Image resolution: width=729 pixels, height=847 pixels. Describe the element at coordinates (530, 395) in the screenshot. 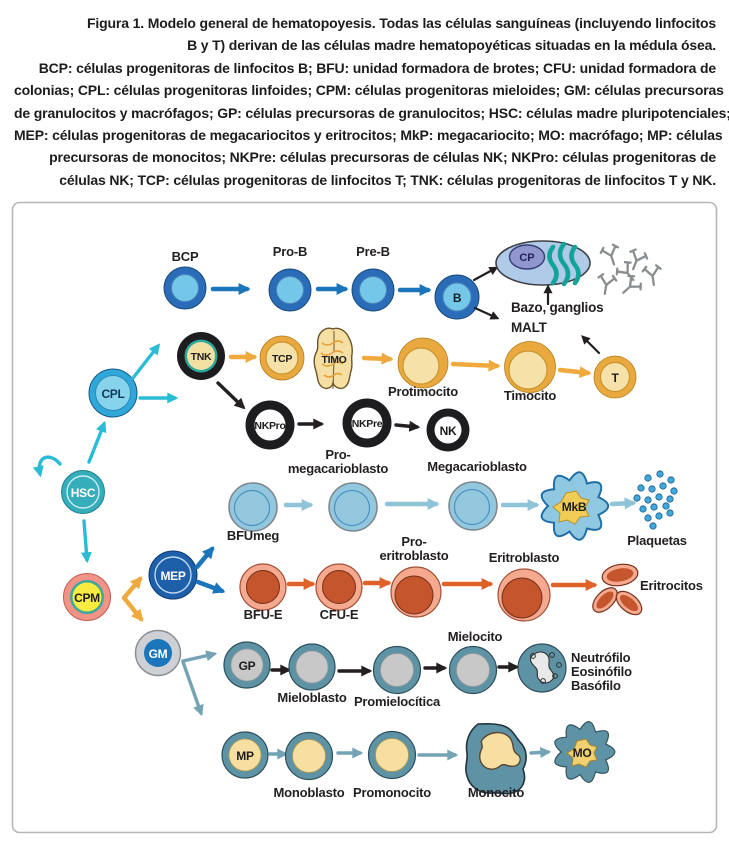

I see `label-timocito: Timocito` at that location.